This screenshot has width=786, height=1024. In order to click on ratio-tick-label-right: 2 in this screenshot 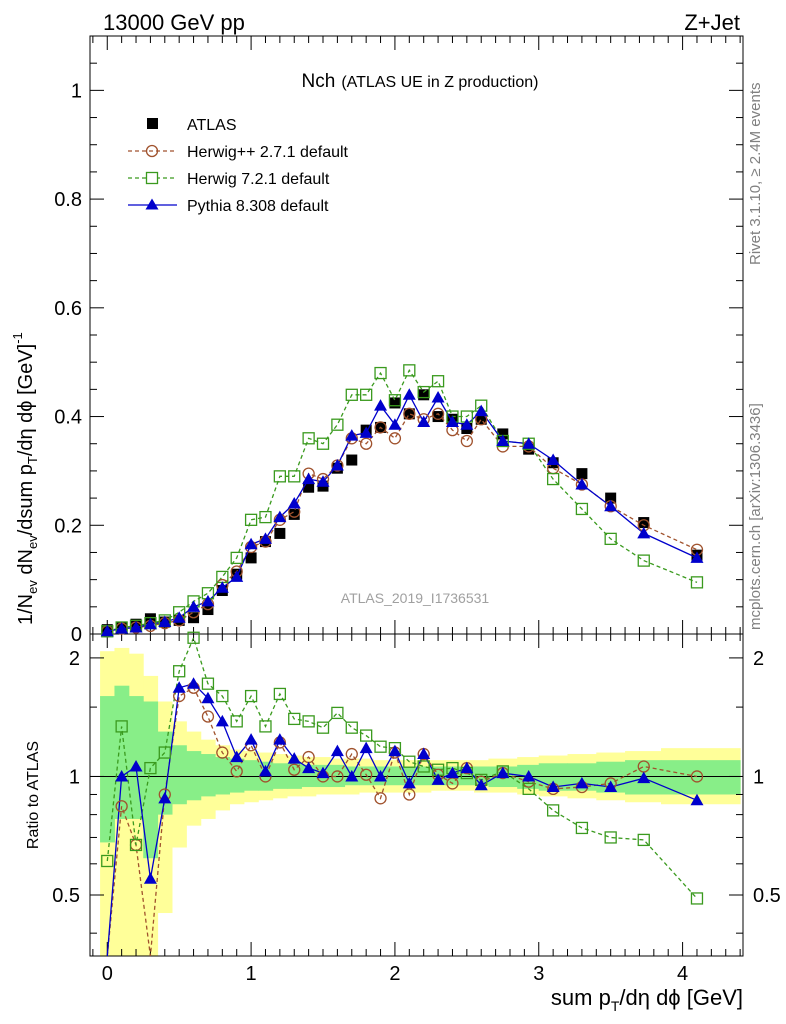, I will do `click(758, 659)`.